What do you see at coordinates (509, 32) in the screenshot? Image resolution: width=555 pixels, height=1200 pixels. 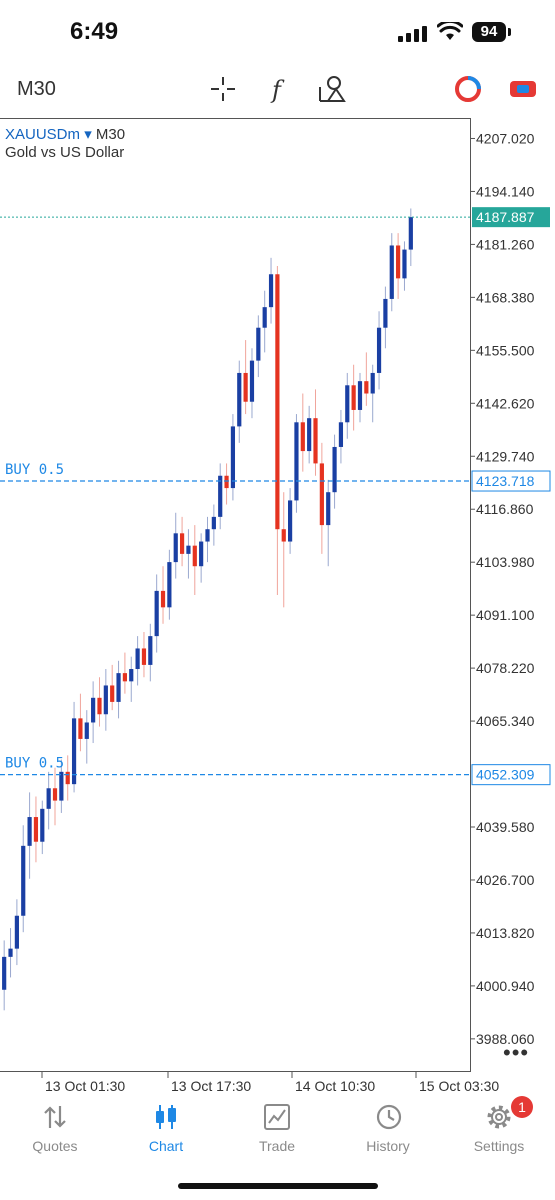 I see `battery-tip` at bounding box center [509, 32].